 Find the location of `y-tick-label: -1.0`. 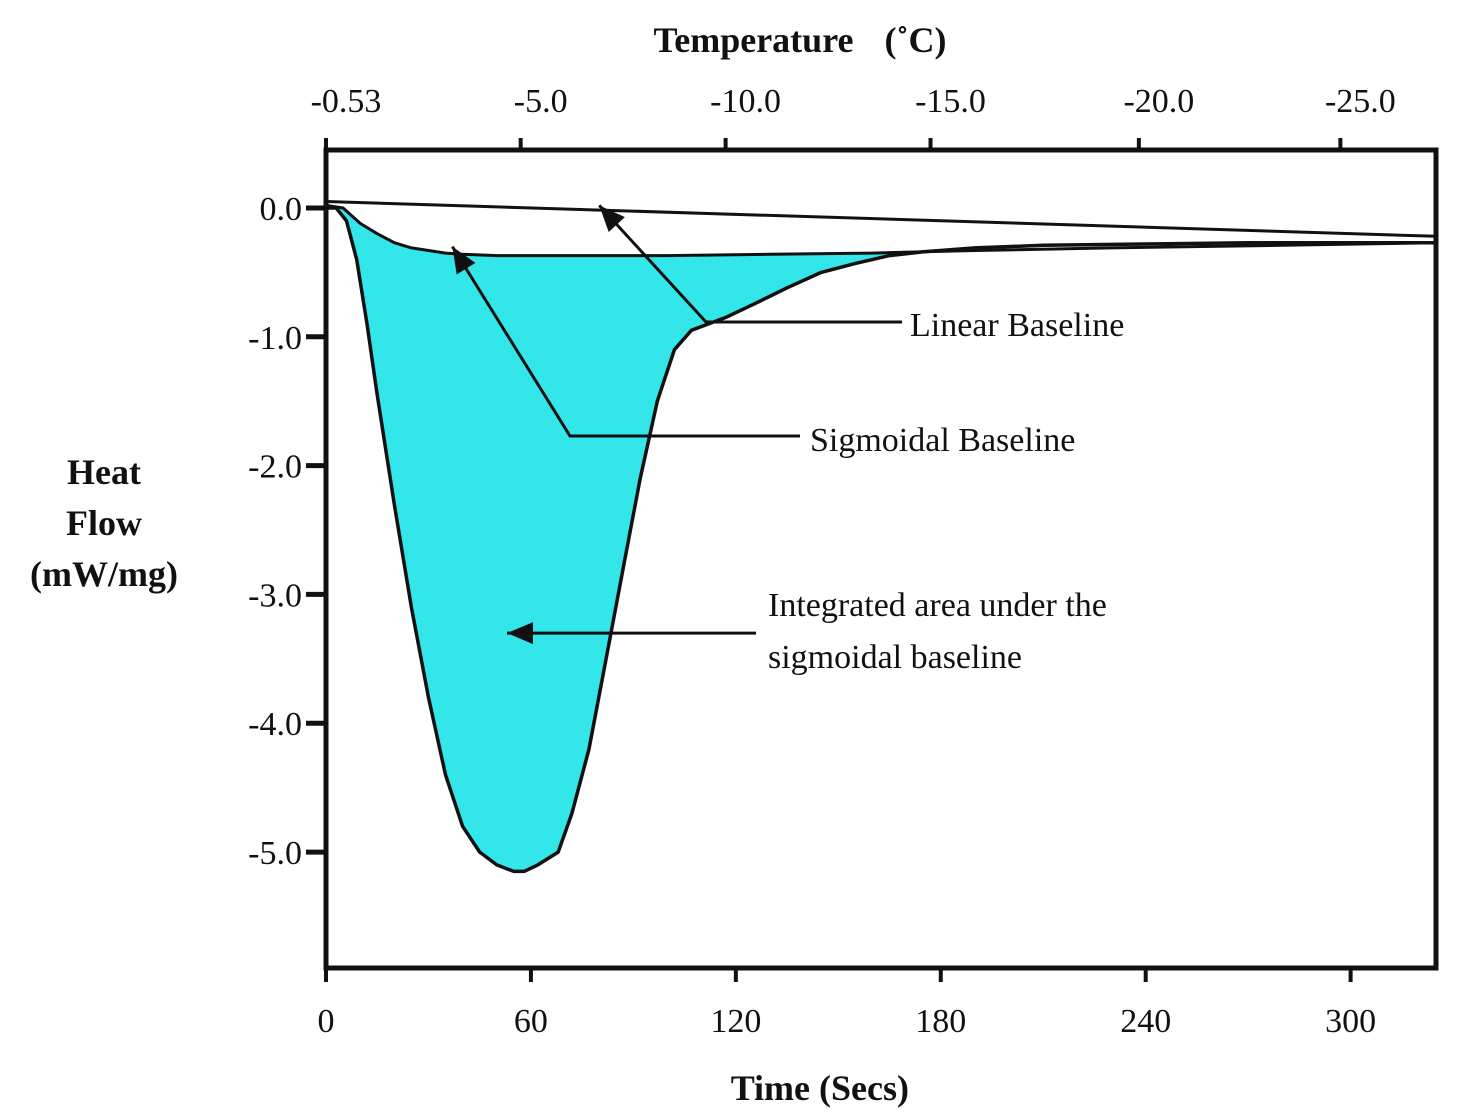

y-tick-label: -1.0 is located at coordinates (275, 338).